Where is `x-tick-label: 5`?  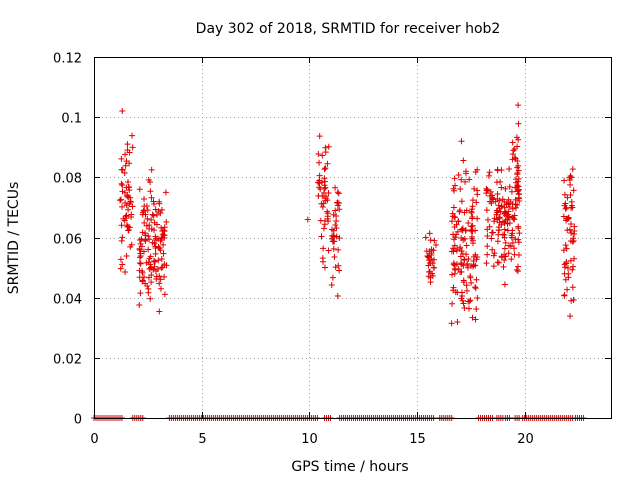
x-tick-label: 5 is located at coordinates (202, 439).